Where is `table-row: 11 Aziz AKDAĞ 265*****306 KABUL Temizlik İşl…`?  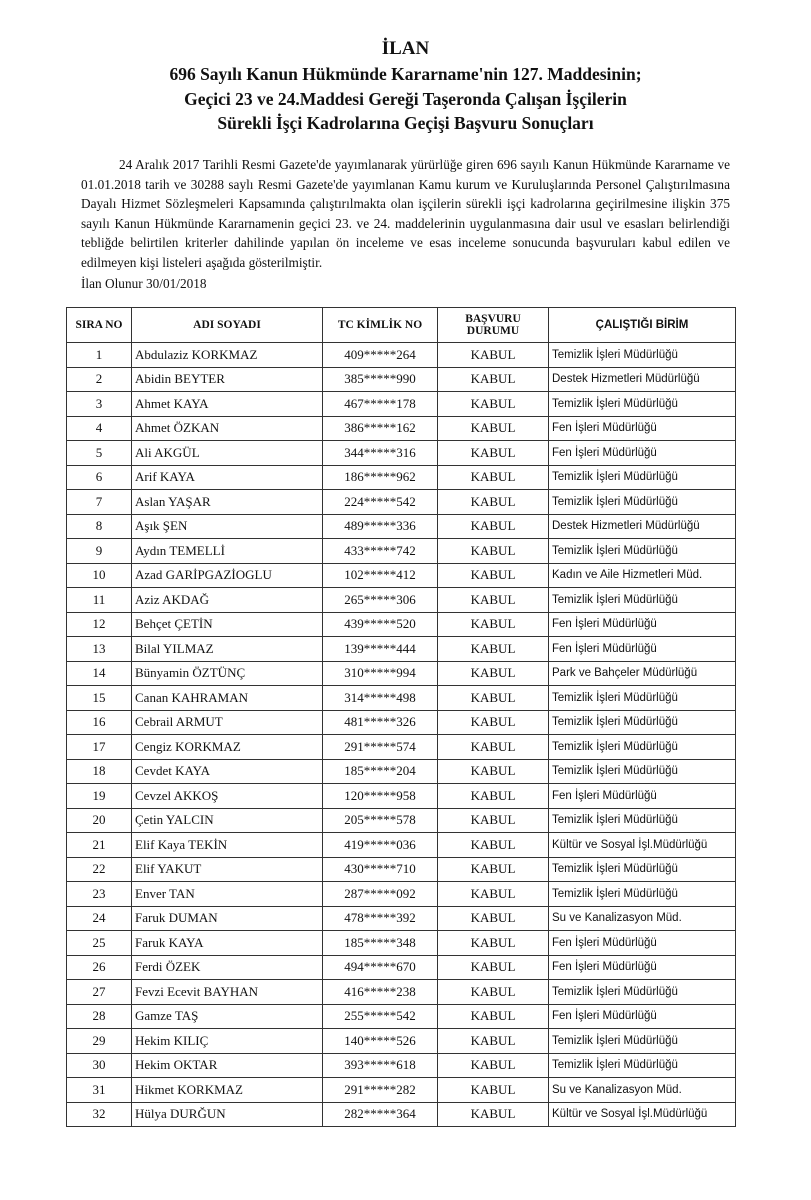
table-row: 11 Aziz AKDAĞ 265*****306 KABUL Temizlik İşl… is located at coordinates (401, 600).